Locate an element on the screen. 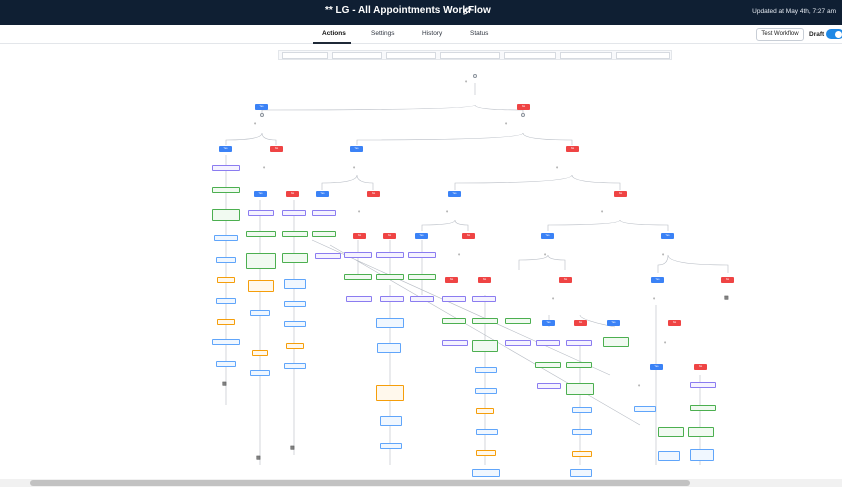 This screenshot has height=487, width=842. horizontal-scrollbar is located at coordinates (421, 483).